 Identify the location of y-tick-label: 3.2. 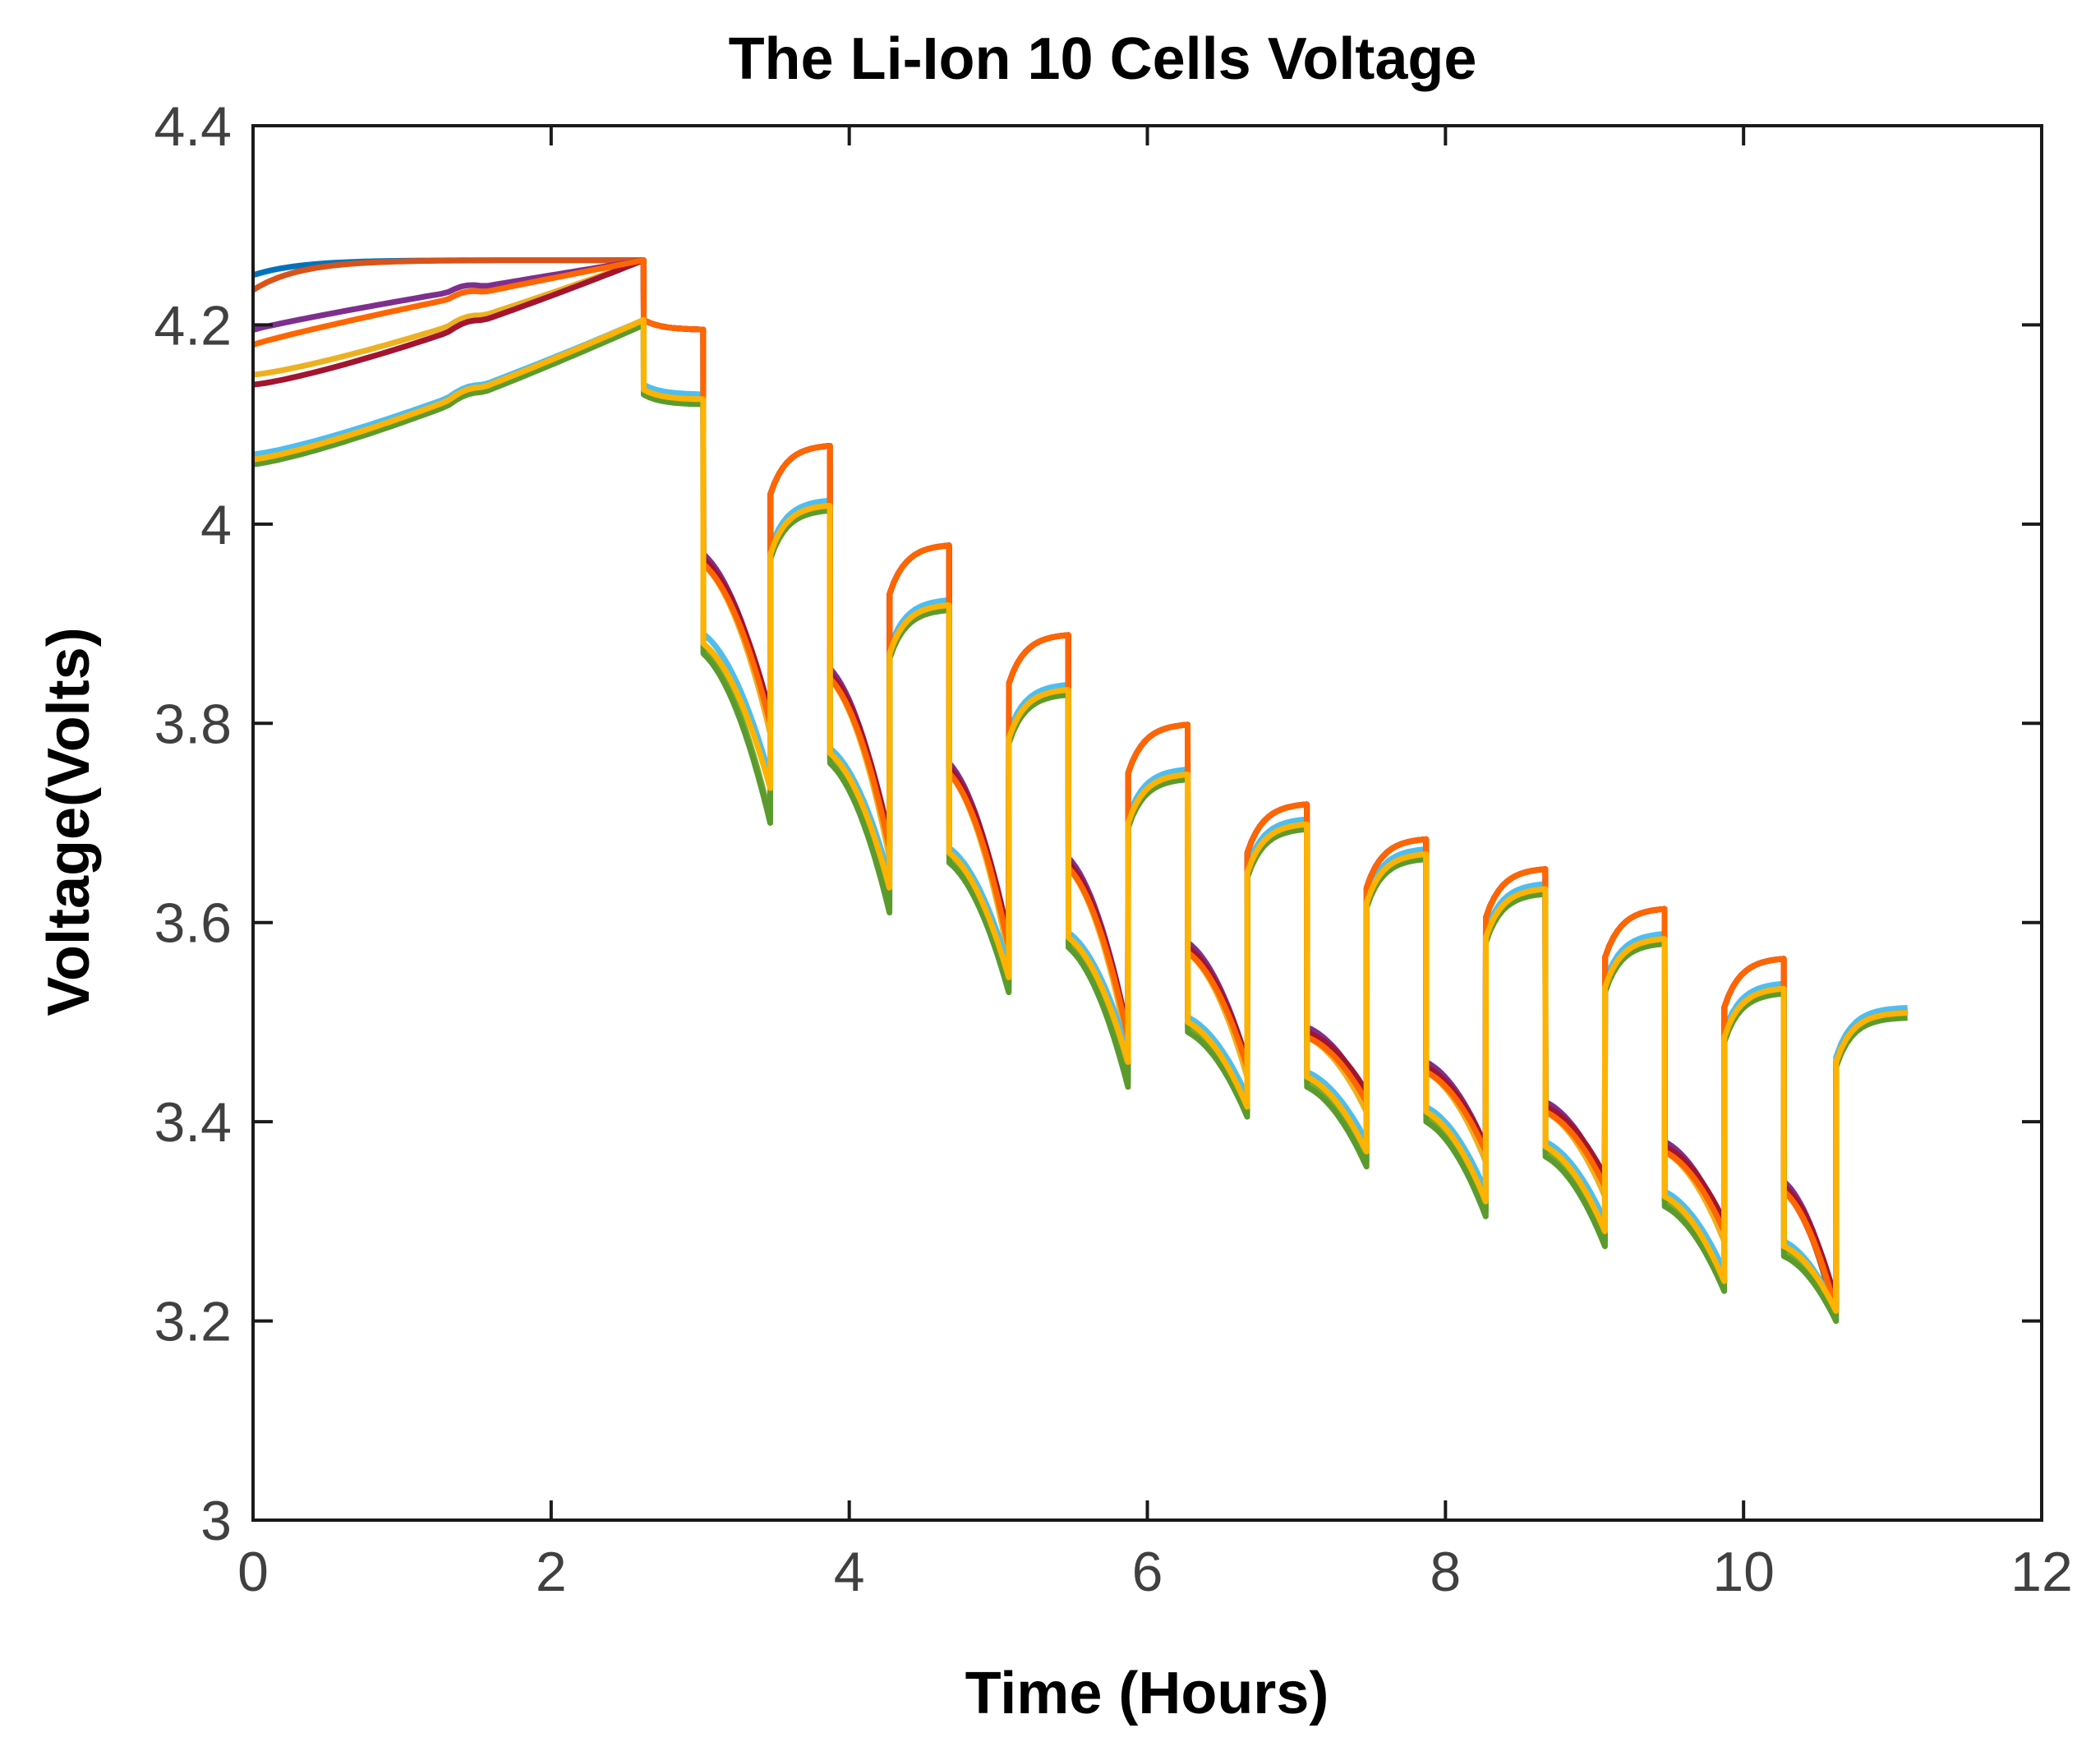
(193, 1322).